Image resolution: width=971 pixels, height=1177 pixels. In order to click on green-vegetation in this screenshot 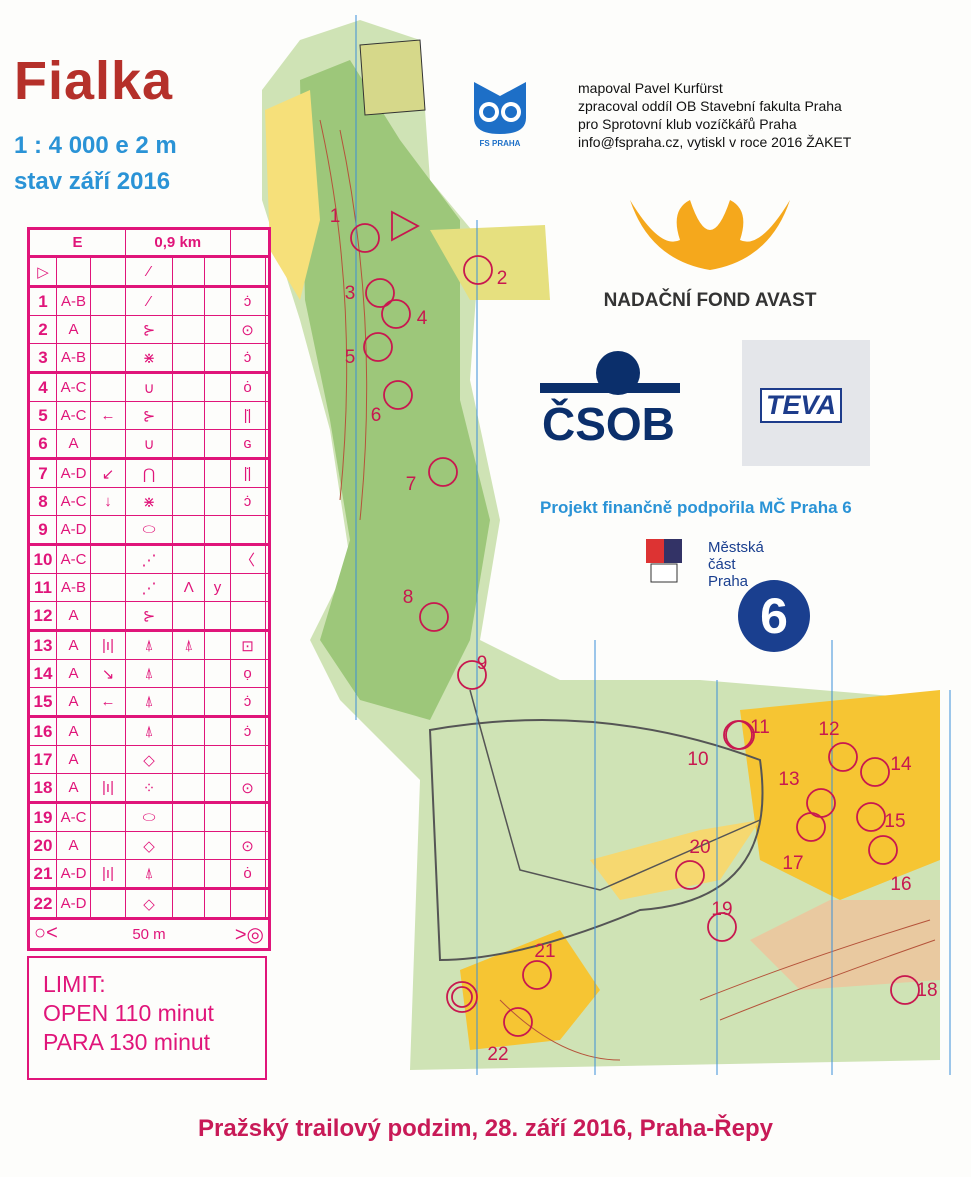, I will do `click(395, 390)`.